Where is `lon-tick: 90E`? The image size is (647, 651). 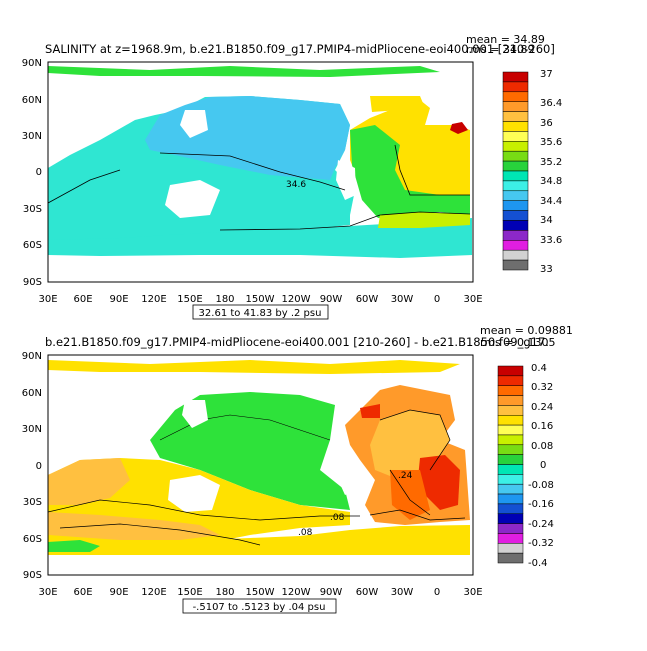 lon-tick: 90E is located at coordinates (118, 592).